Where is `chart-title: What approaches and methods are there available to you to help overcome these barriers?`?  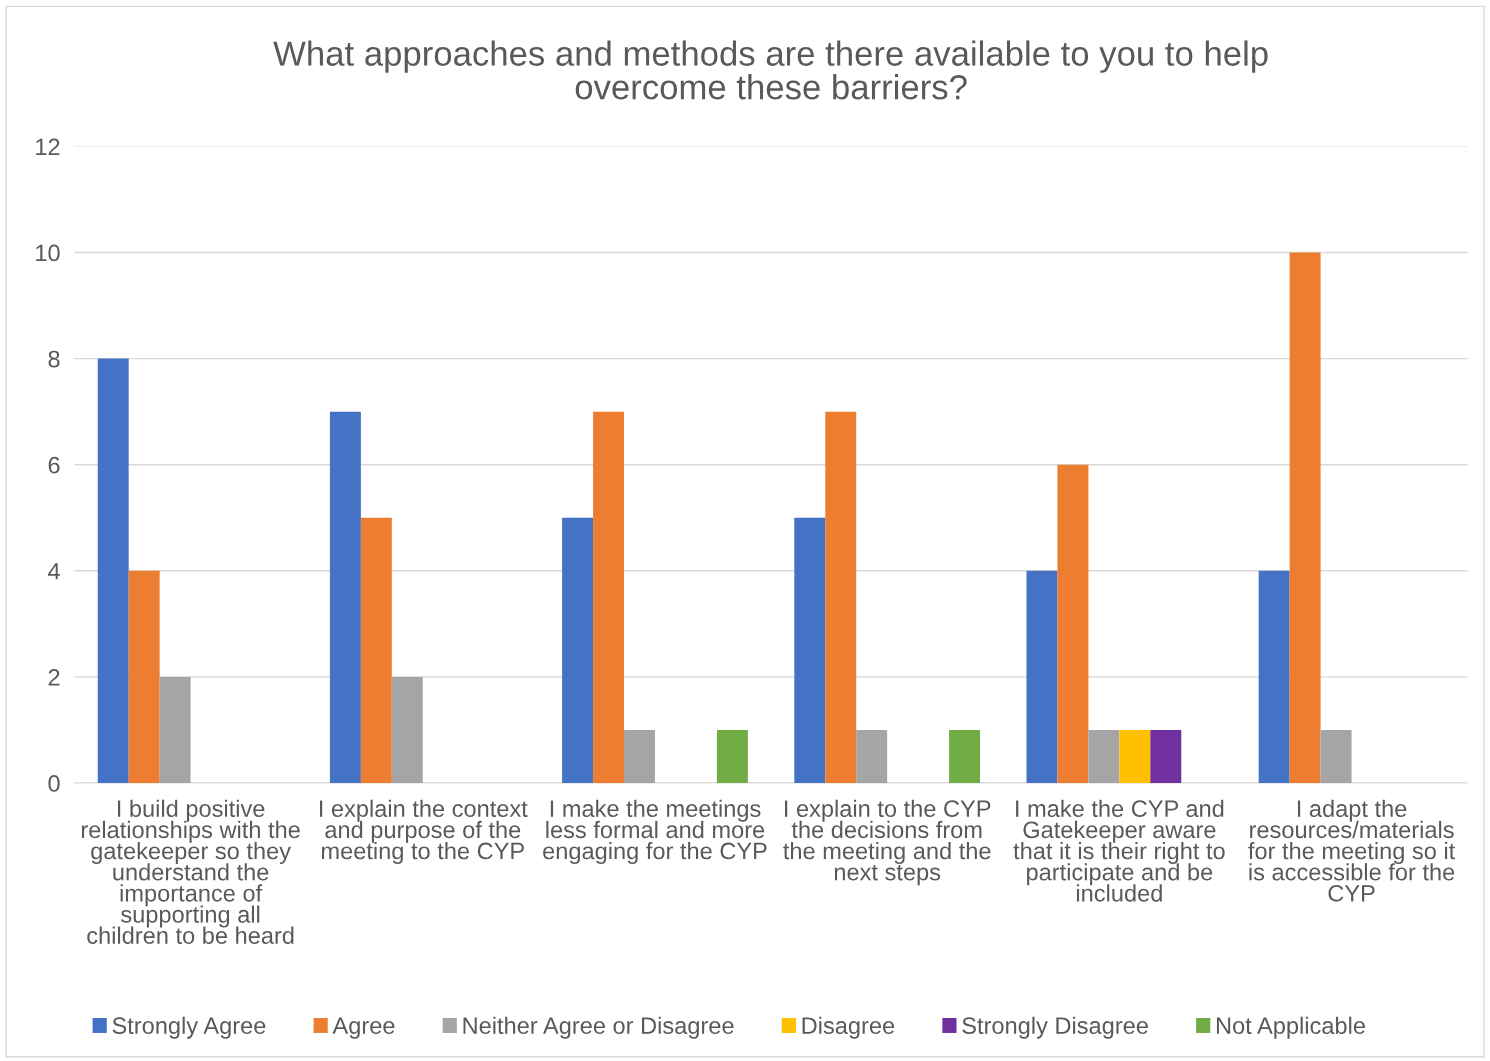 chart-title: What approaches and methods are there available to you to help overcome these barriers? is located at coordinates (770, 70).